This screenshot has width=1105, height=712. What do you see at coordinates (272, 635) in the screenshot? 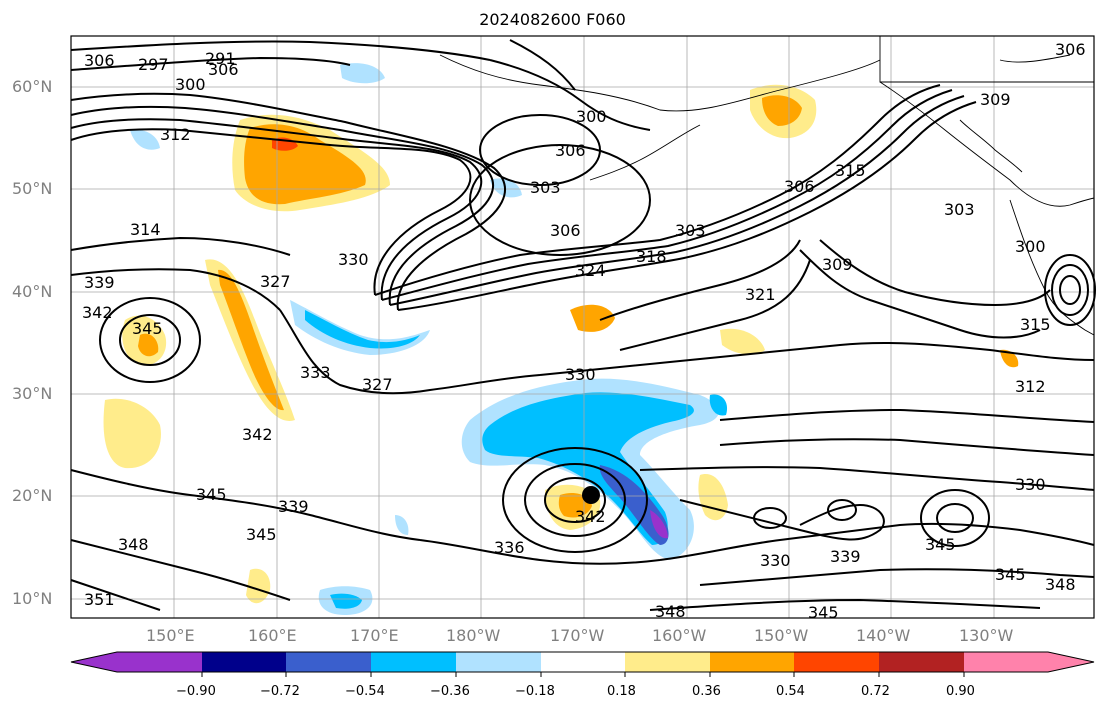
I see `longitude-label: 160°E` at bounding box center [272, 635].